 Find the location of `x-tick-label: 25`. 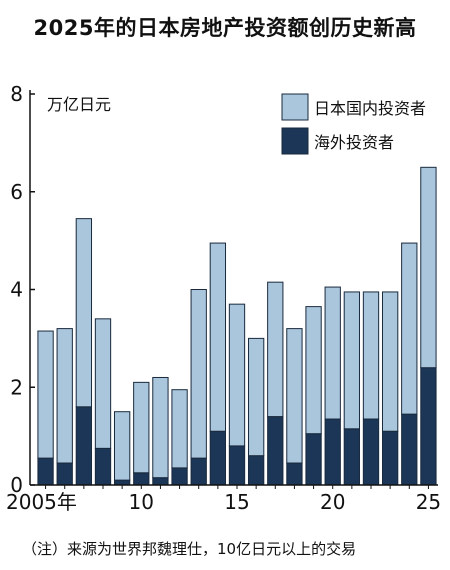

x-tick-label: 25 is located at coordinates (428, 502).